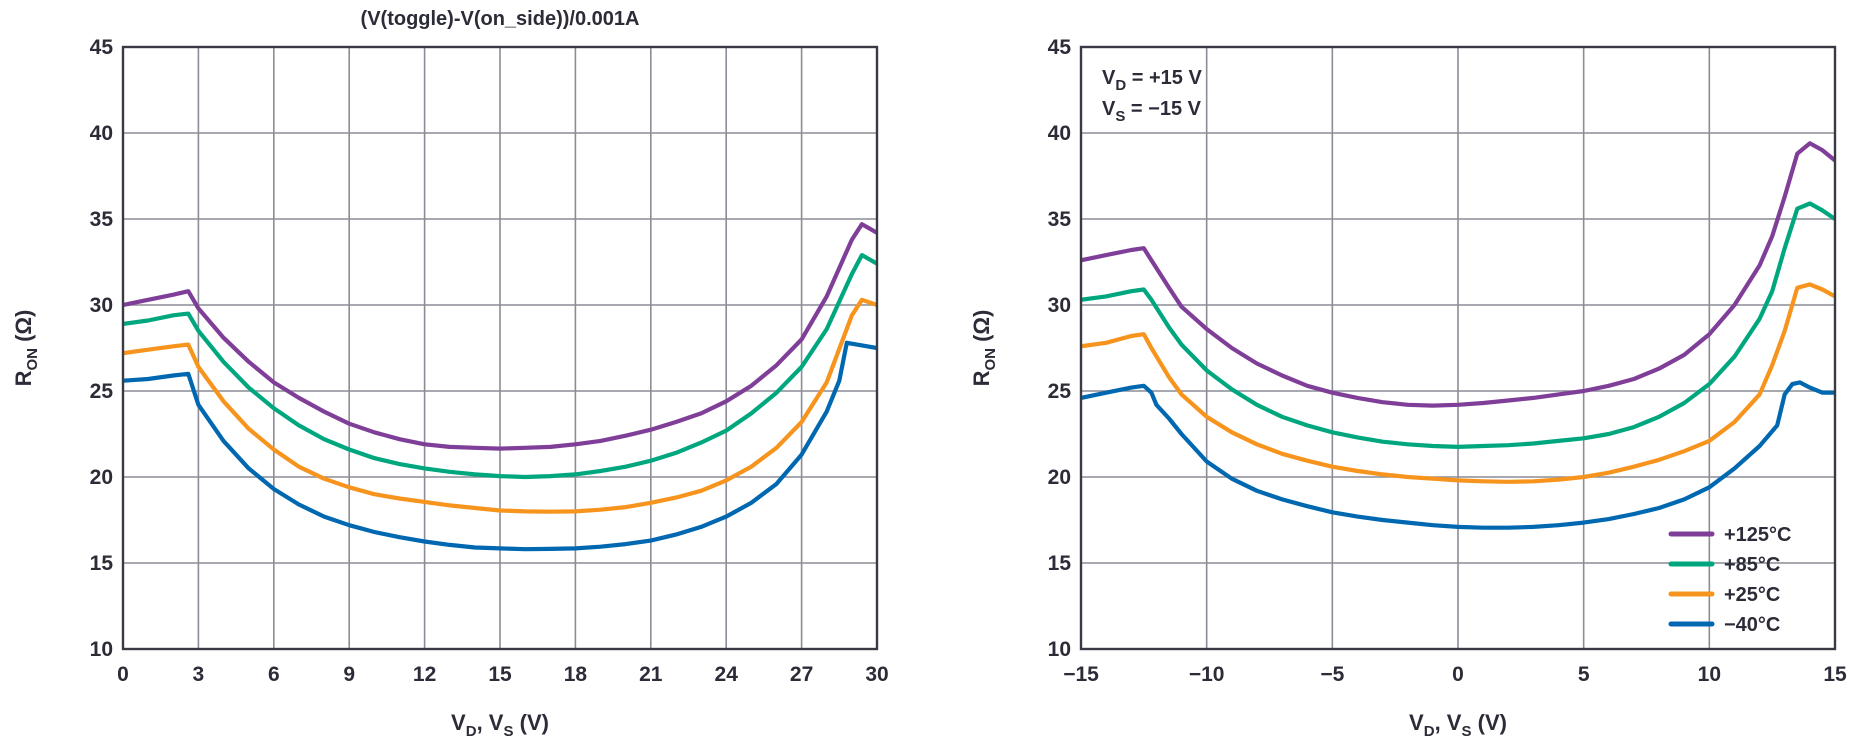 Image resolution: width=1855 pixels, height=746 pixels. What do you see at coordinates (199, 674) in the screenshot?
I see `x-tick-label: 3` at bounding box center [199, 674].